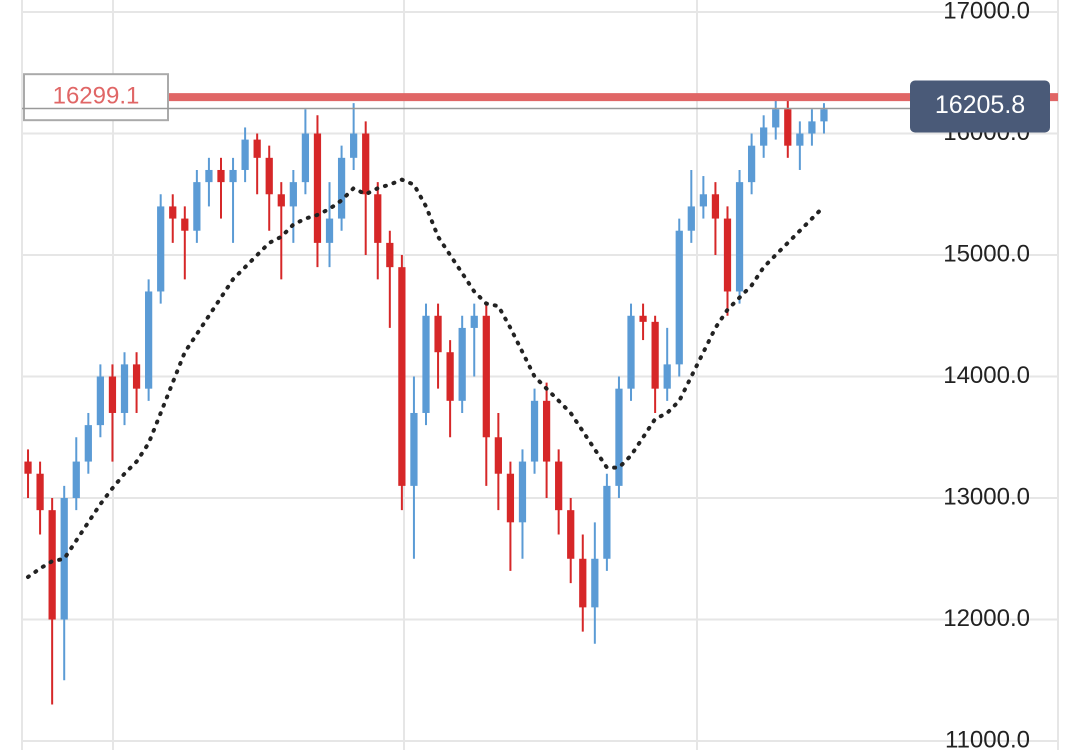 The image size is (1080, 750). Describe the element at coordinates (986, 496) in the screenshot. I see `y-tick-label: 13000.0` at that location.